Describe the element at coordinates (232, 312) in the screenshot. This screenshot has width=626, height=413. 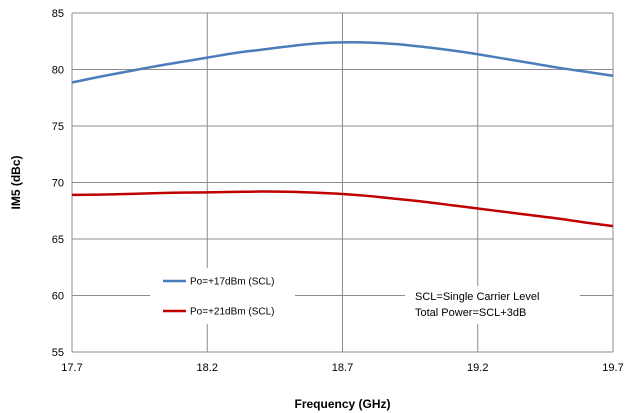
I see `legend-label: Po=+21dBm (SCL)` at that location.